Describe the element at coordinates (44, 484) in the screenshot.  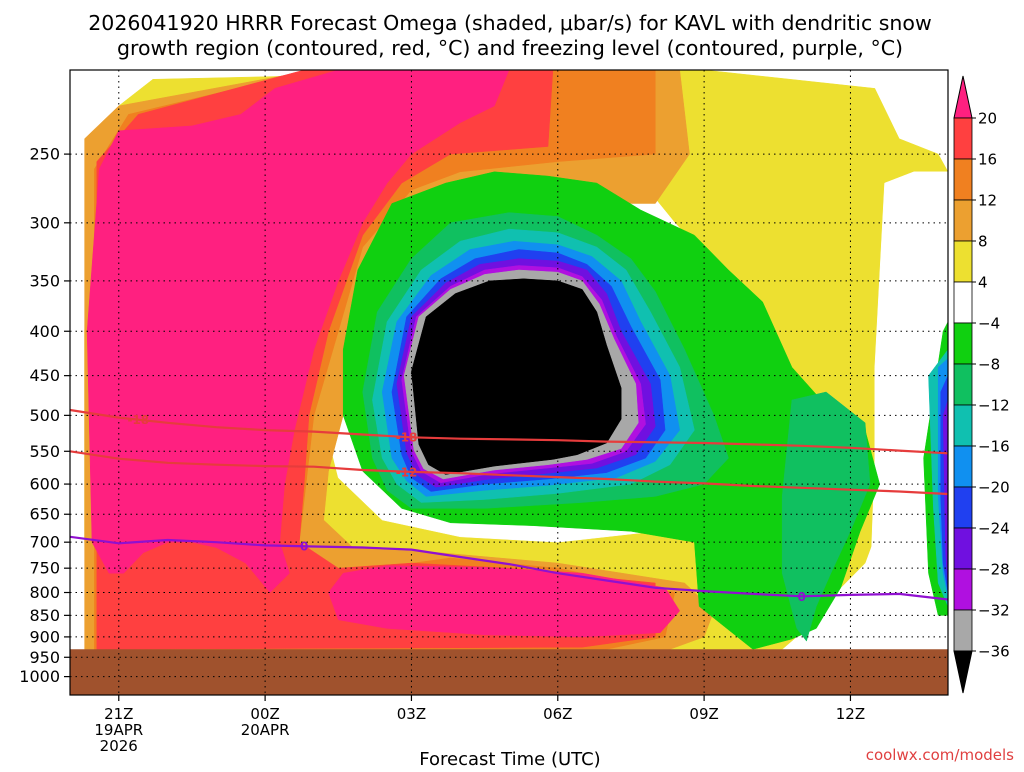
I see `y-tick-label-600: 600` at that location.